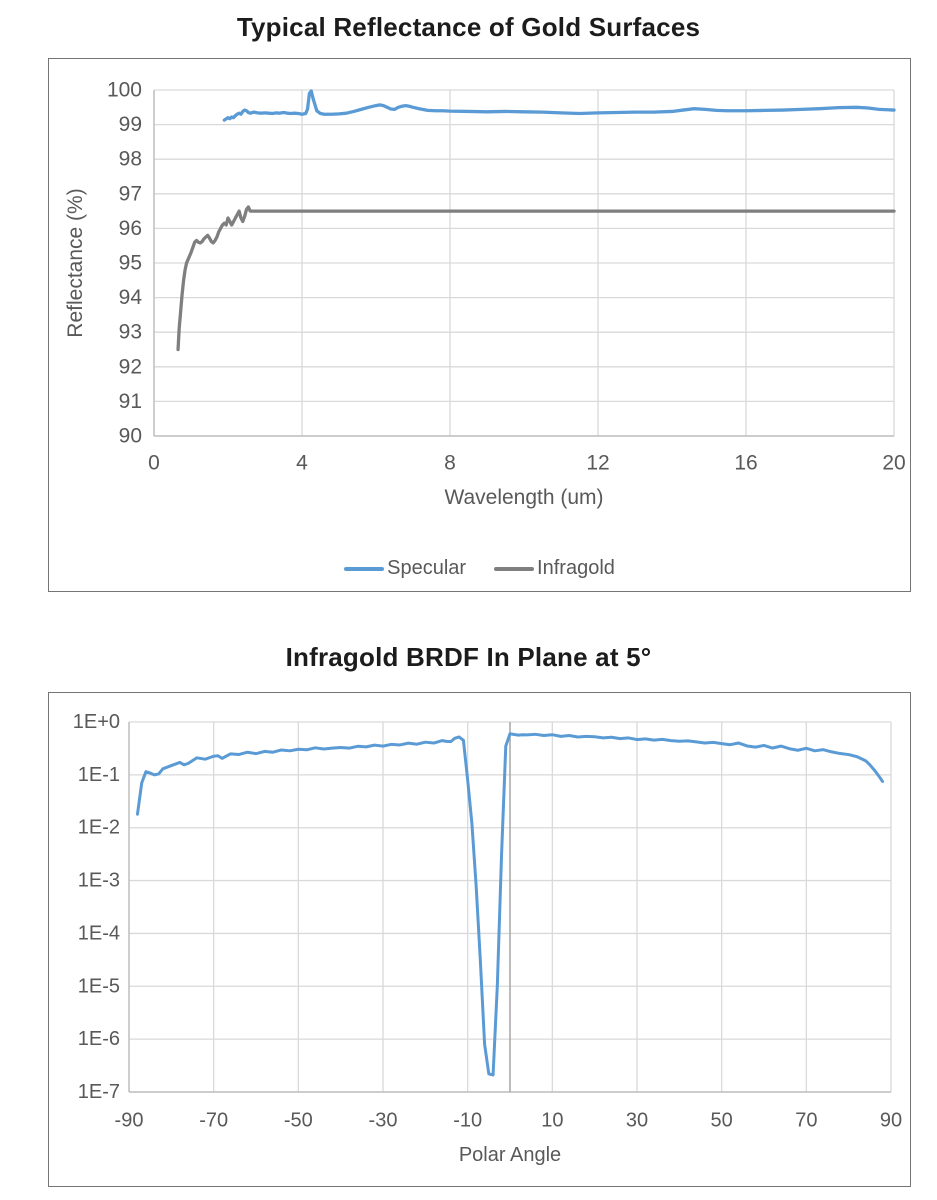 The width and height of the screenshot is (937, 1200). I want to click on x-tick-label: -50, so click(298, 1121).